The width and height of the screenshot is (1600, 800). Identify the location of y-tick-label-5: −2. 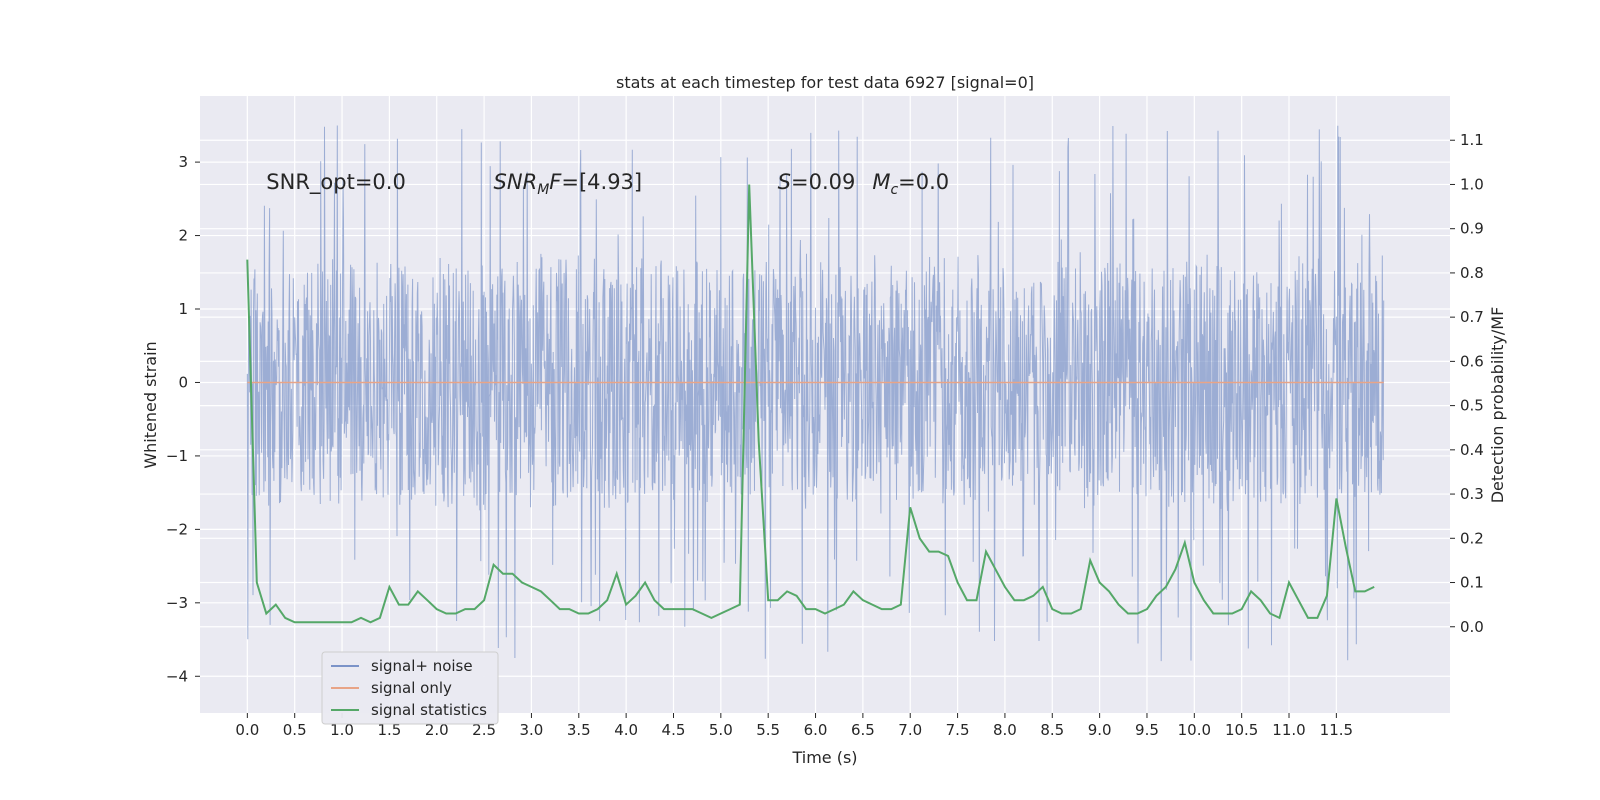
(177, 529).